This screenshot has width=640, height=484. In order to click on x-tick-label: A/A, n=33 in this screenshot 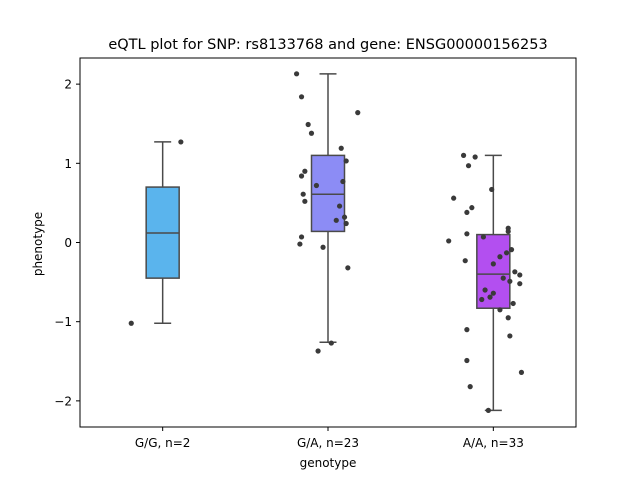, I will do `click(493, 443)`.